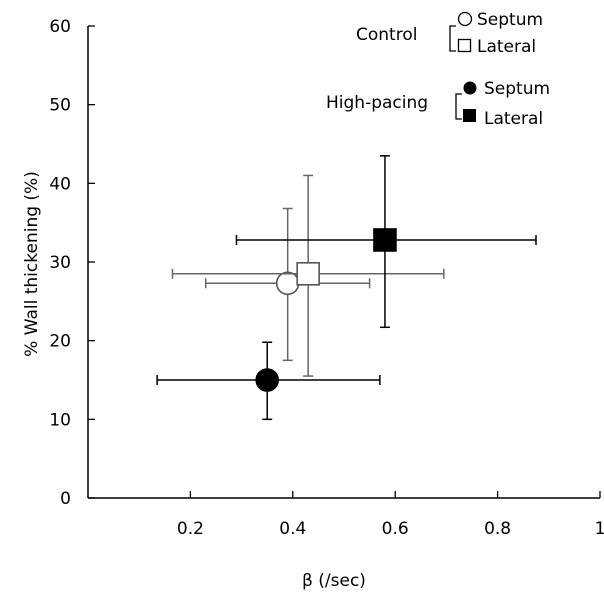  What do you see at coordinates (510, 20) in the screenshot?
I see `legend-control-septum-label: Septum` at bounding box center [510, 20].